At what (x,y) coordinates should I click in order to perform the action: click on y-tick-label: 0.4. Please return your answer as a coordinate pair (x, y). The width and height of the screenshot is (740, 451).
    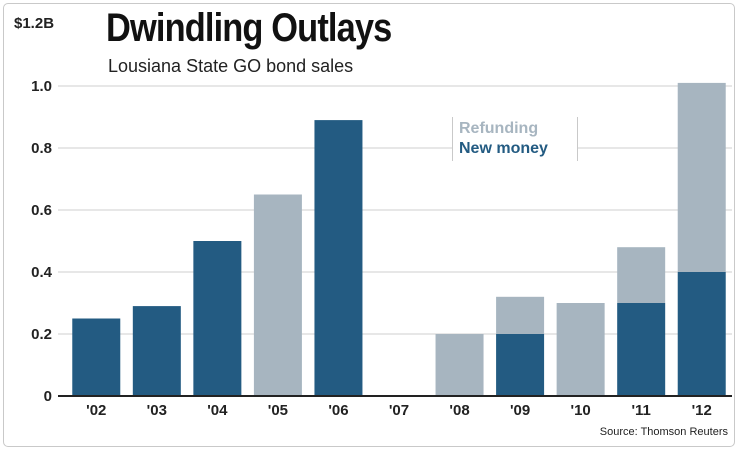
    Looking at the image, I should click on (42, 272).